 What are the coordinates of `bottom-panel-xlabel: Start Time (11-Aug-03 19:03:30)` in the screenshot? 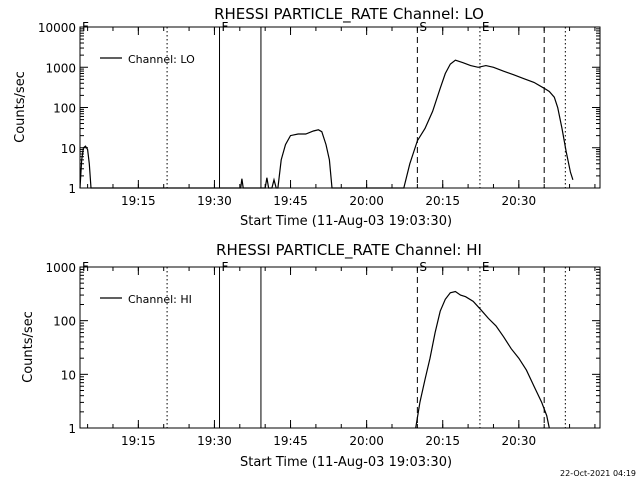 It's located at (346, 462).